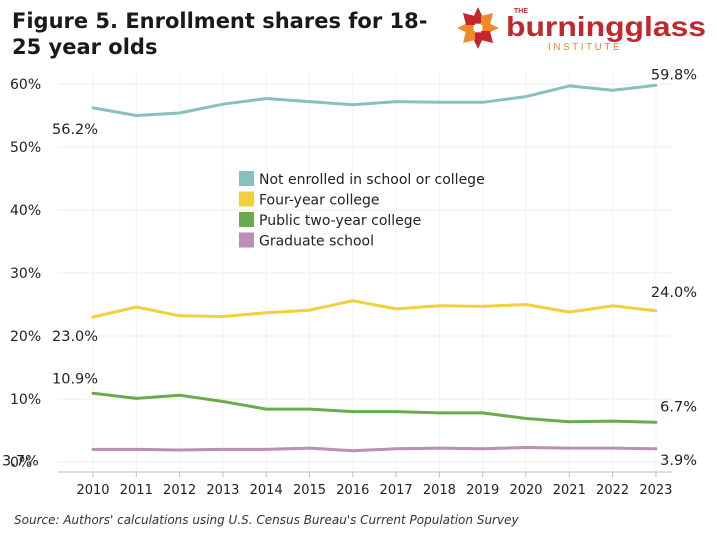  I want to click on x-tick-label: 2023, so click(655, 490).